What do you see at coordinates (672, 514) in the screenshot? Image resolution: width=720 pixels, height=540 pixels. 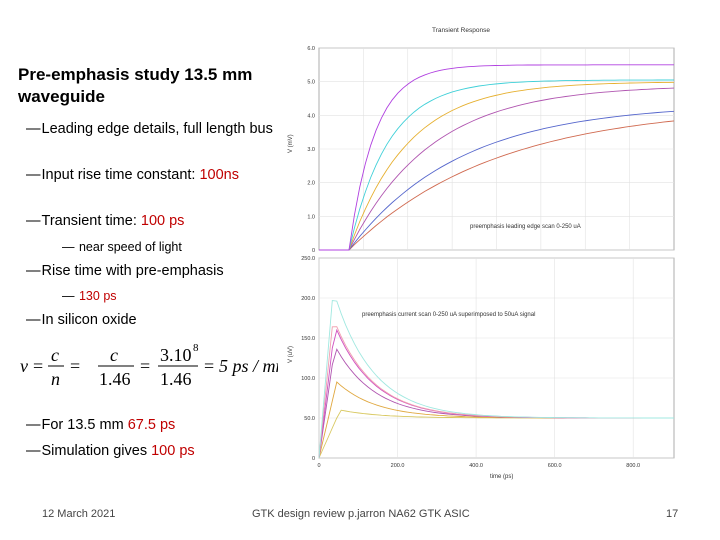 I see `page-number: 17` at bounding box center [672, 514].